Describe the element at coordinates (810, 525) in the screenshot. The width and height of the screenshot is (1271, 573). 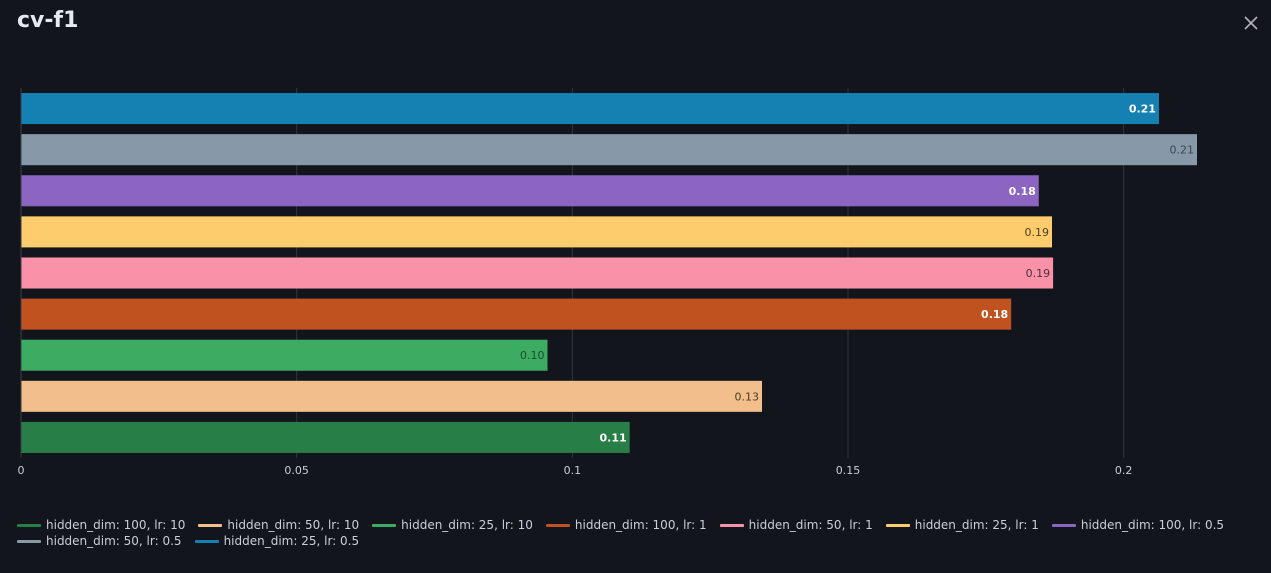
I see `legend-label: hidden_dim: 50, lr: 1` at that location.